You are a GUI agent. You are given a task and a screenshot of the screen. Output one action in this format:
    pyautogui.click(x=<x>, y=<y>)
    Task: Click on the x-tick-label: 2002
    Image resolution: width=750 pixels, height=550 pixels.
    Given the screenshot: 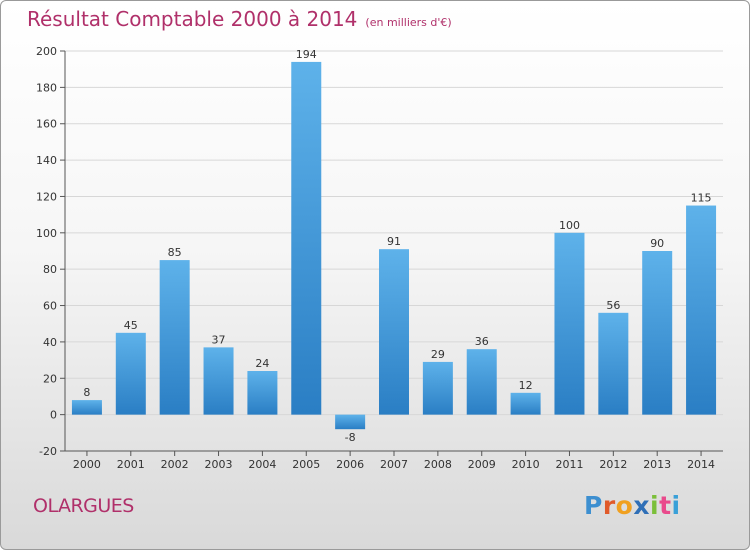 What is the action you would take?
    pyautogui.click(x=175, y=464)
    